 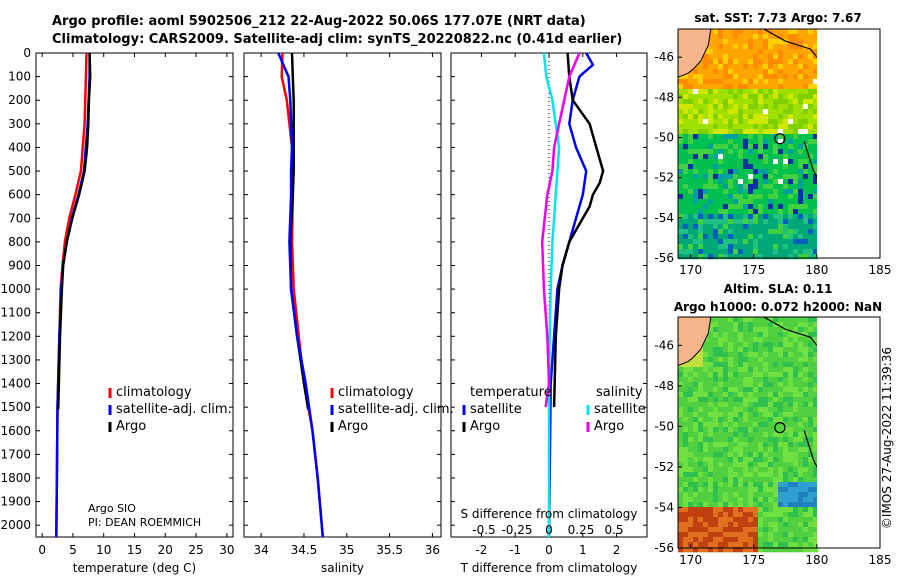 I want to click on salinity-xtick-label: 35, so click(x=346, y=550).